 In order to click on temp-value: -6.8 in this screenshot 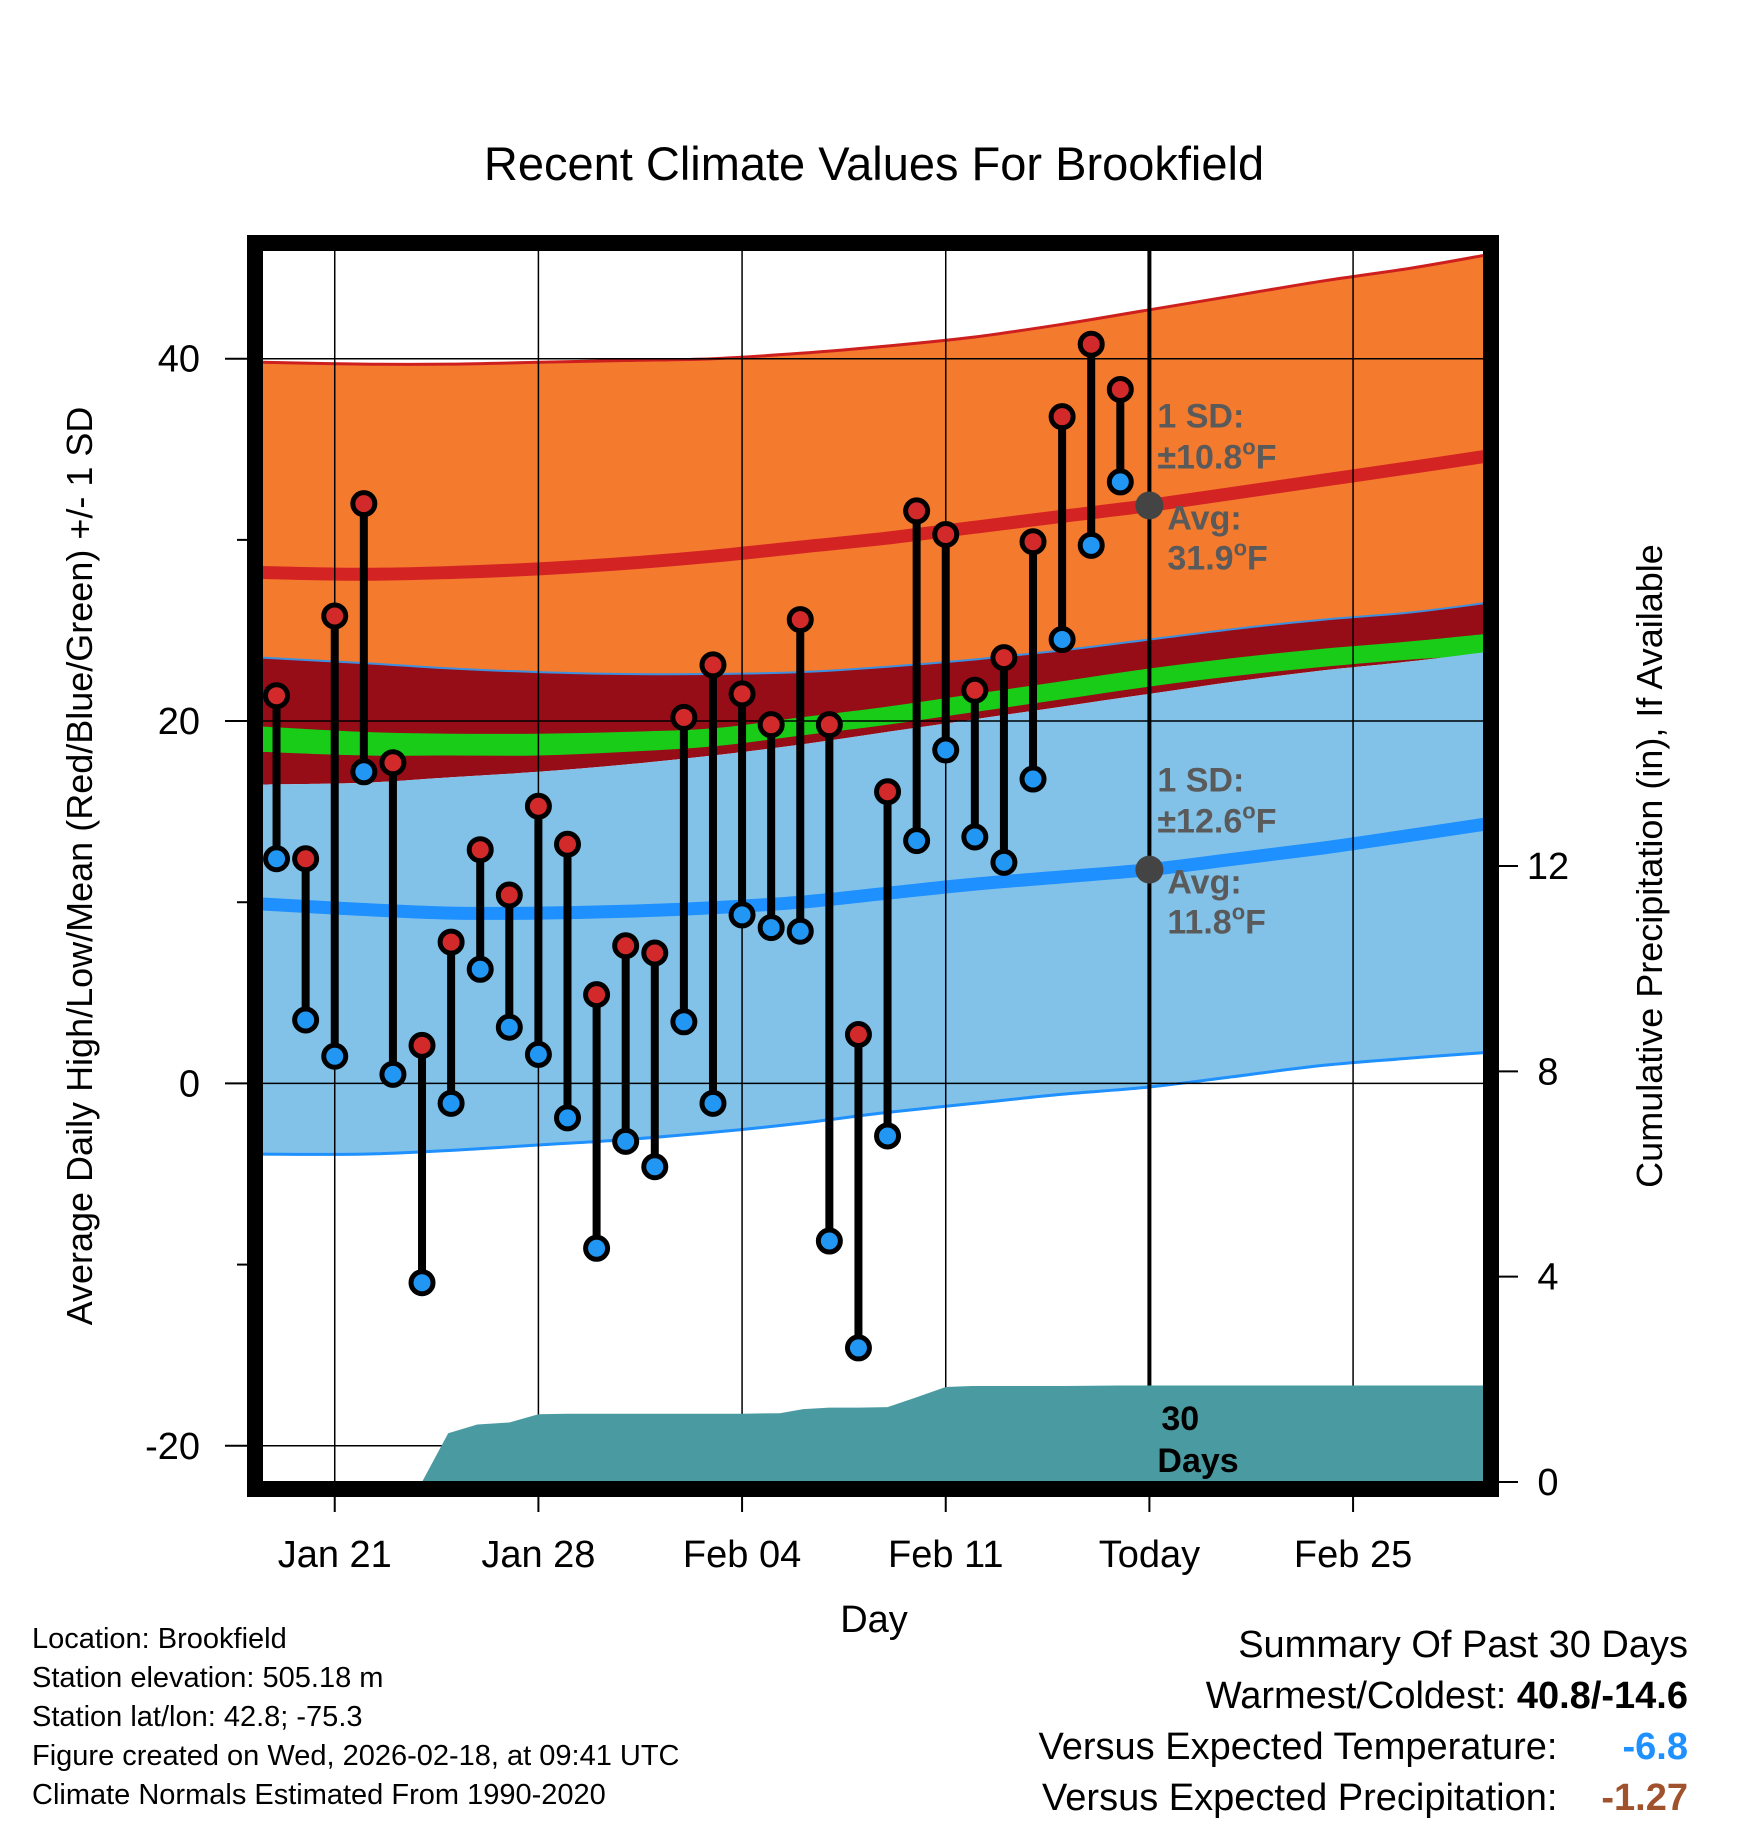, I will do `click(1655, 1747)`.